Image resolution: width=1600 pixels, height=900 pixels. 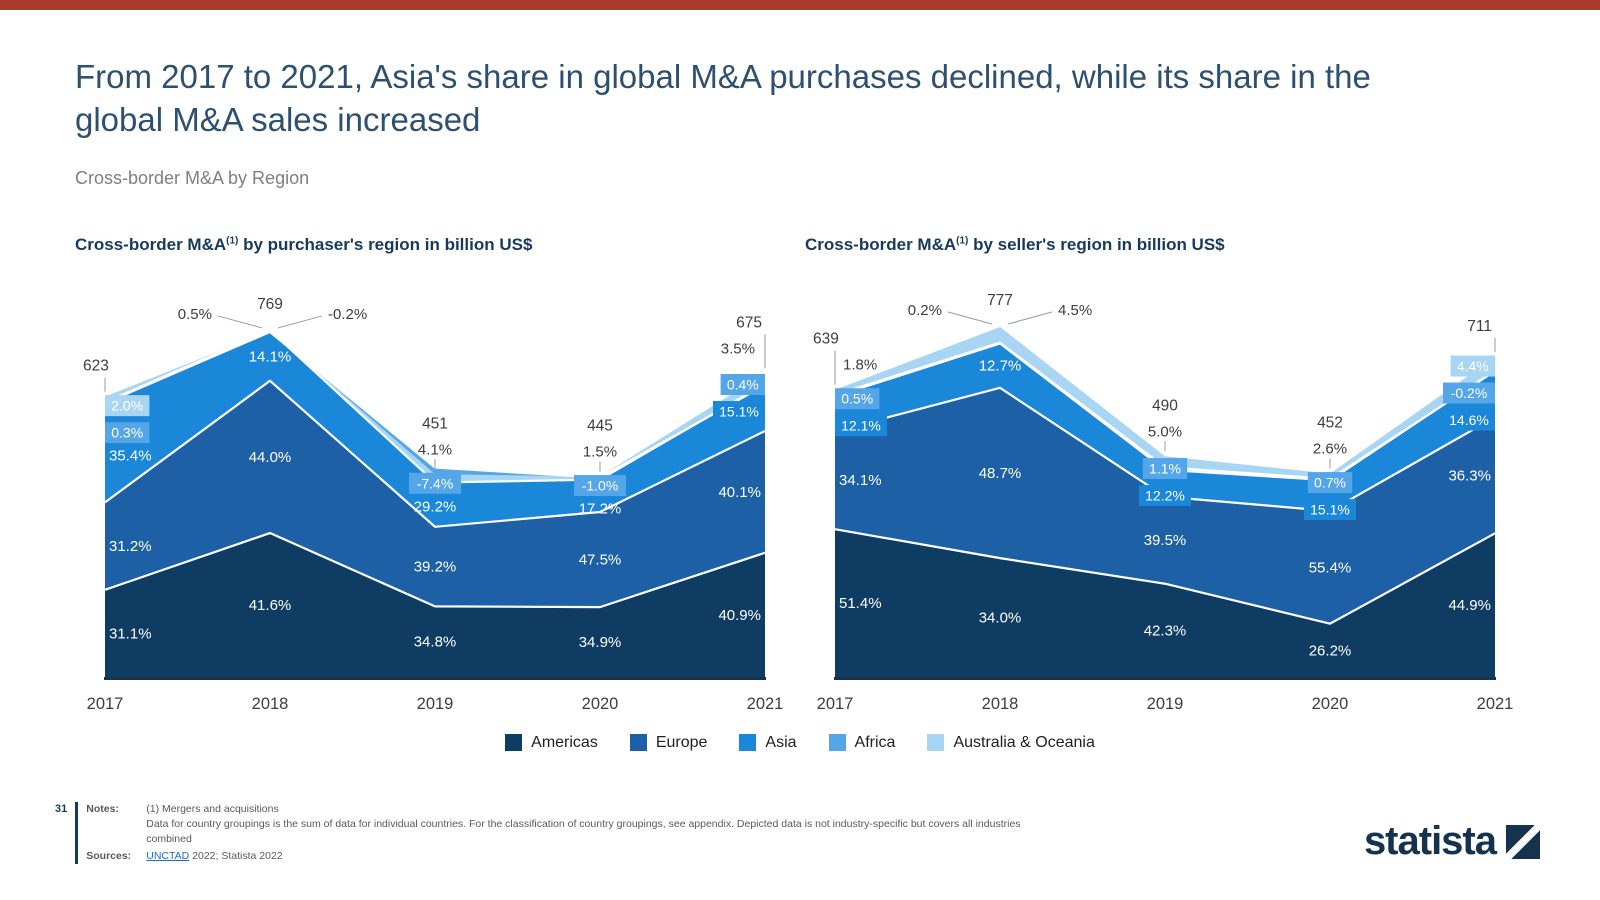 I want to click on band-label: 34.0%, so click(x=1000, y=617).